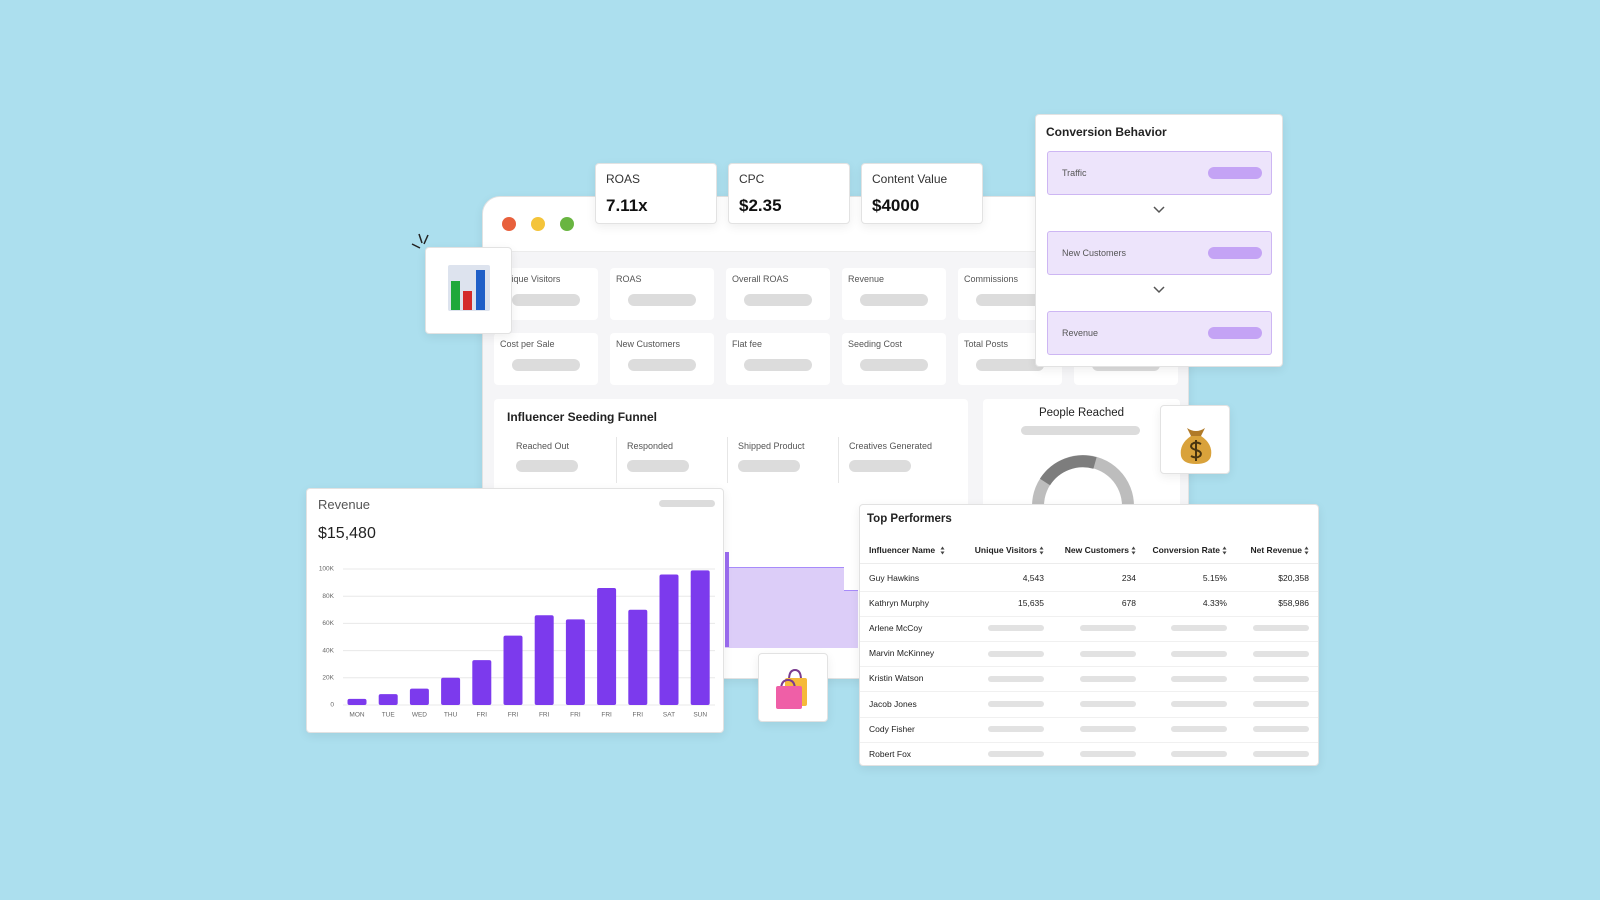 This screenshot has width=1600, height=900. Describe the element at coordinates (1128, 577) in the screenshot. I see `cell-text: 234` at that location.